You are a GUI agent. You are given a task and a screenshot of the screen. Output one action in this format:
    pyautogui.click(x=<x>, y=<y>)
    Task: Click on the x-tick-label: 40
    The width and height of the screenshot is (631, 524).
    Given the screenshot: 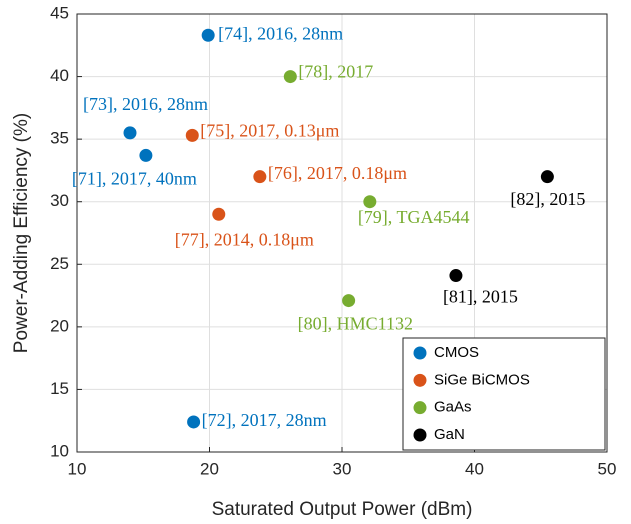 What is the action you would take?
    pyautogui.click(x=474, y=468)
    